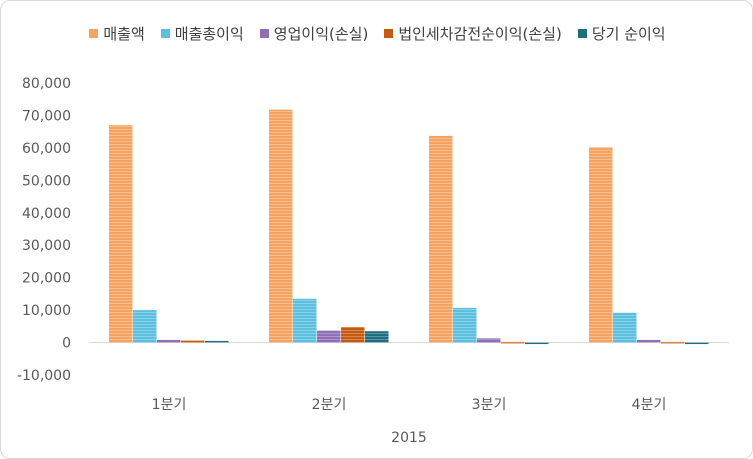 This screenshot has height=459, width=753. Describe the element at coordinates (46, 214) in the screenshot. I see `y-tick-label: 40,000` at that location.